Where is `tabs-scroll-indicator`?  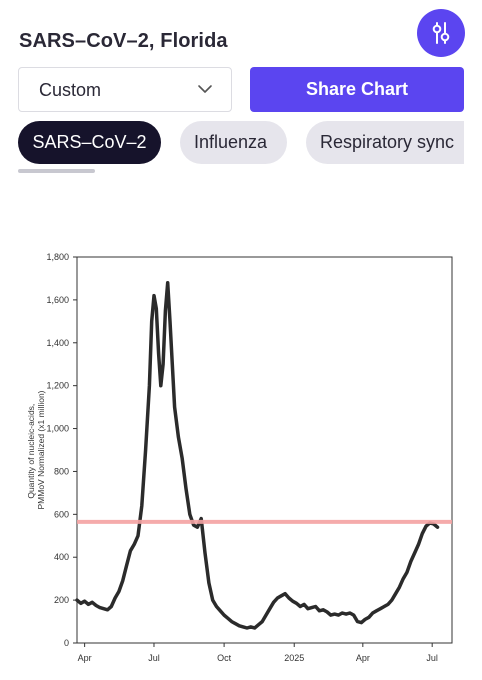 tabs-scroll-indicator is located at coordinates (56, 171).